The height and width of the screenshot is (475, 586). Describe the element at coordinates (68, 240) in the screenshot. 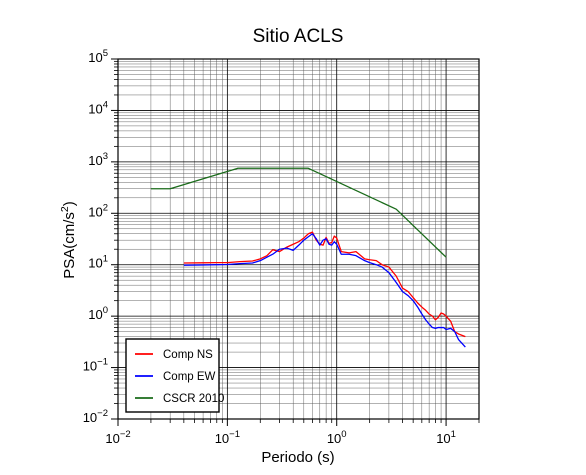

I see `y-axis-label: PSA(cm/s2)` at that location.